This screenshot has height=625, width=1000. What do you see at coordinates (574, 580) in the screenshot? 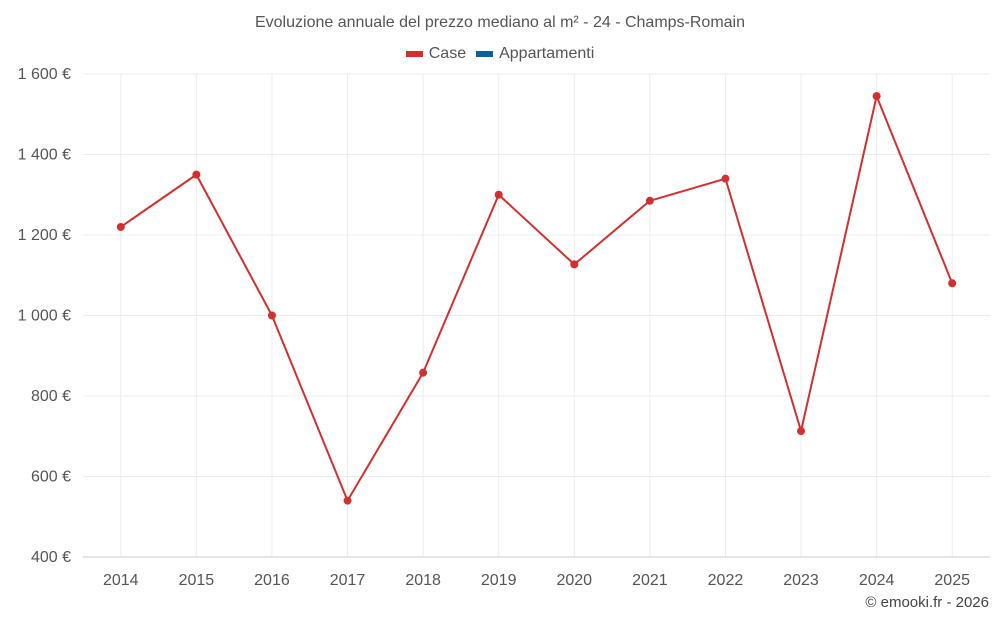
I see `x-tick-label: 2020` at bounding box center [574, 580].